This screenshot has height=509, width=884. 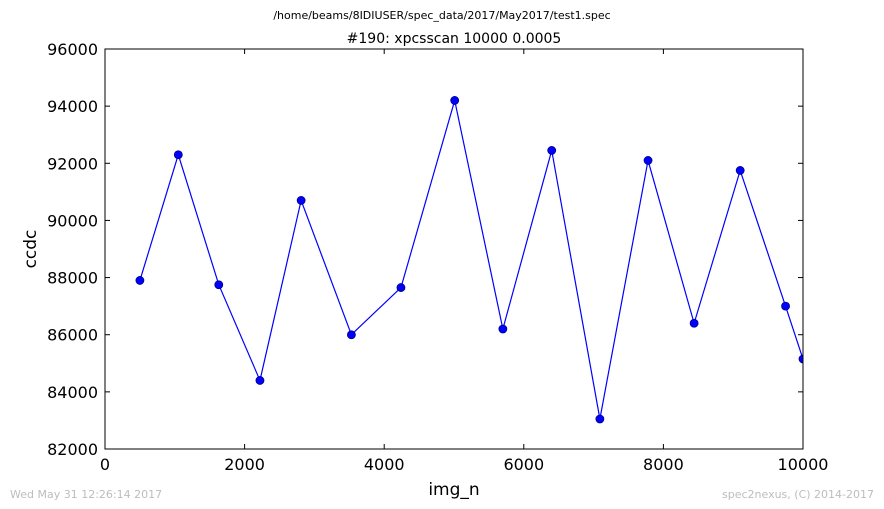 I want to click on y-tick-label: 90000, so click(x=72, y=220).